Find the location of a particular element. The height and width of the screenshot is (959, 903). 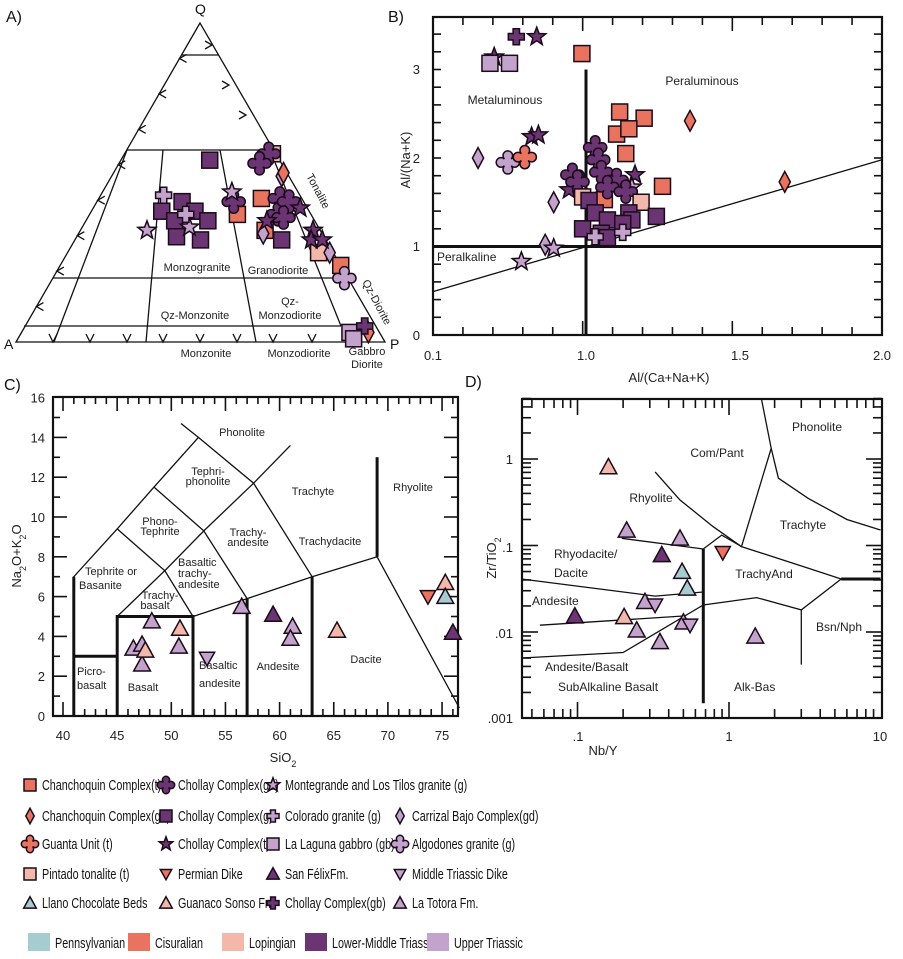

y-tick-label: 0 is located at coordinates (416, 335).